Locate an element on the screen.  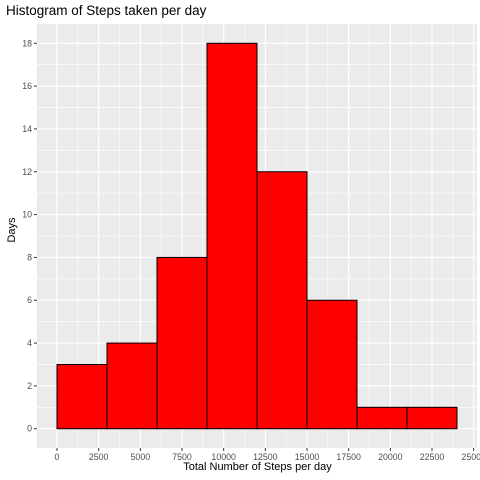
x-axis-title: Total Number of Steps per day is located at coordinates (257, 467).